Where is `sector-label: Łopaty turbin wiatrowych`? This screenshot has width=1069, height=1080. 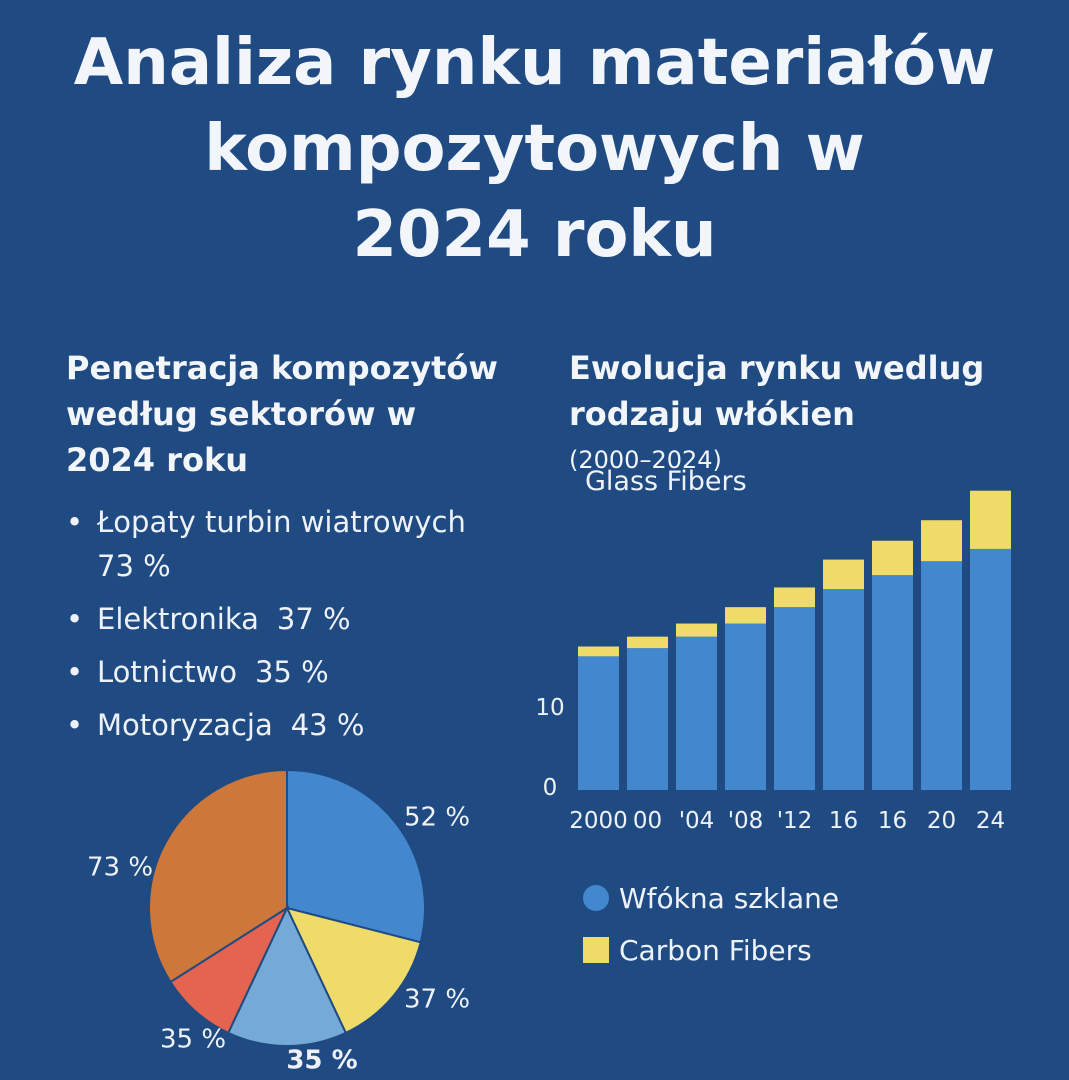 sector-label: Łopaty turbin wiatrowych is located at coordinates (281, 522).